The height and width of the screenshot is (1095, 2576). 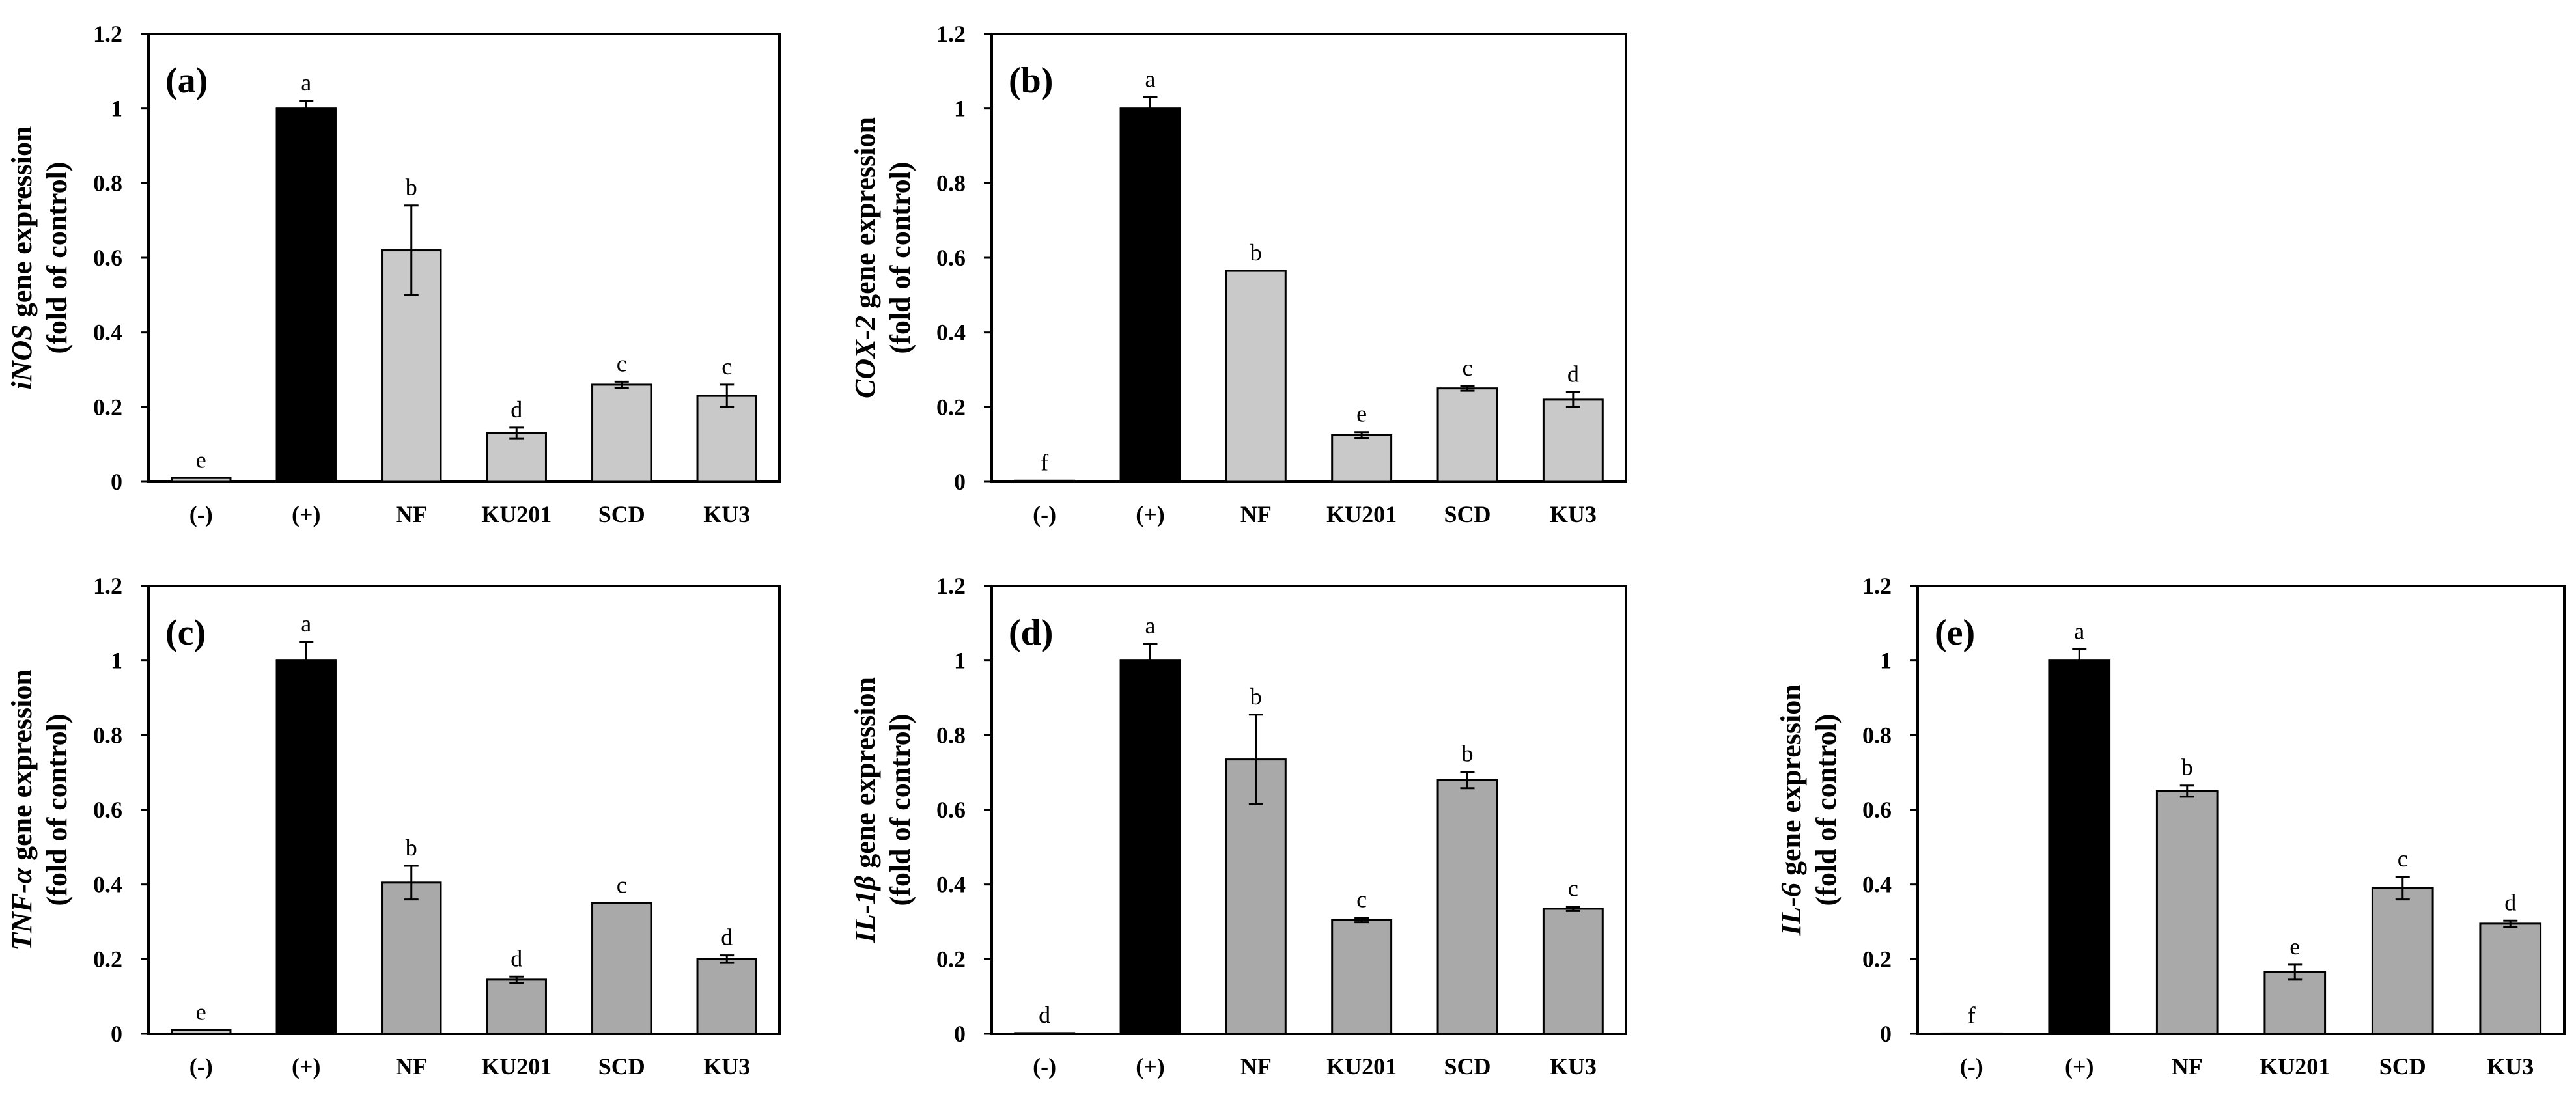 What do you see at coordinates (865, 909) in the screenshot?
I see `y-axis-gene-name: IL-1β` at bounding box center [865, 909].